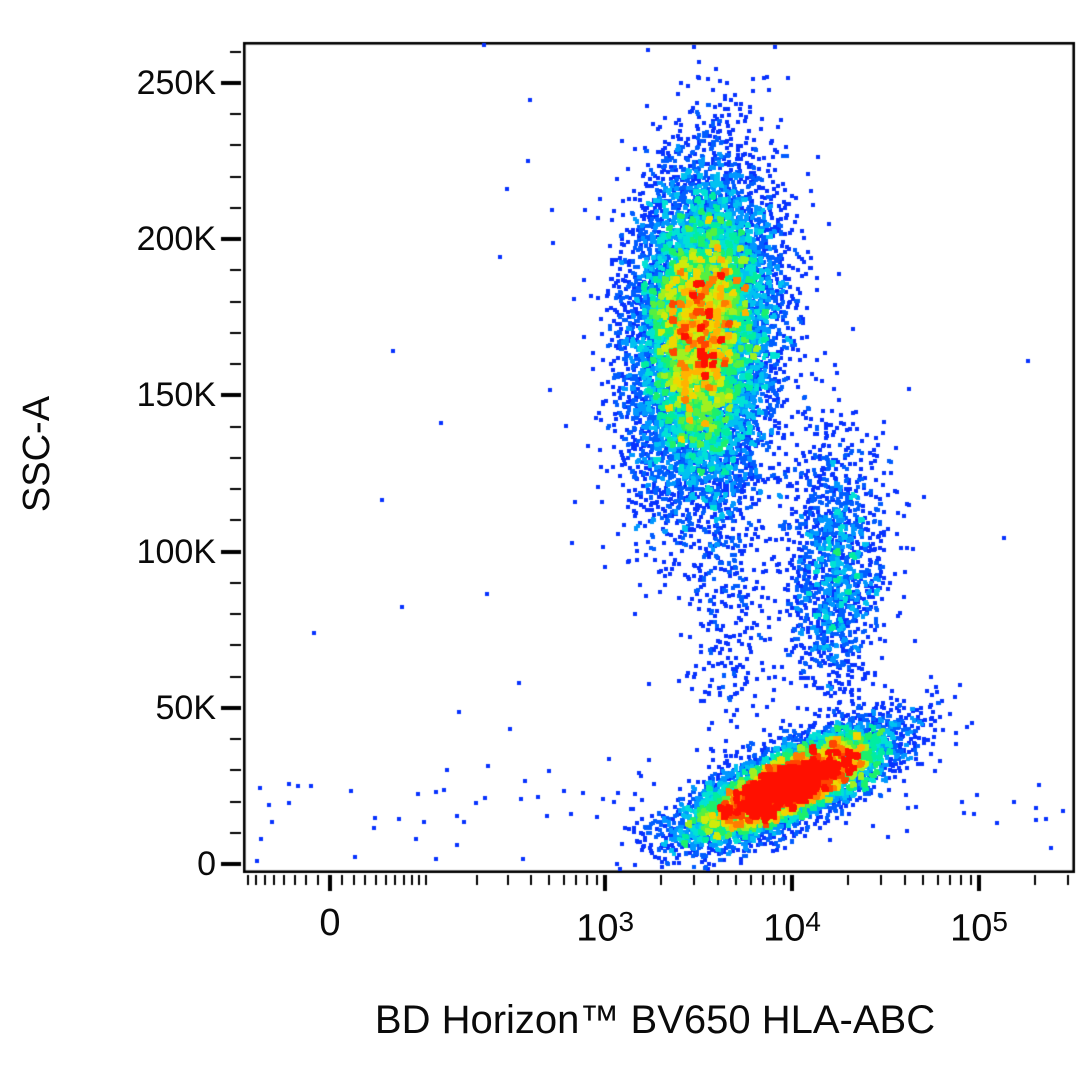 The width and height of the screenshot is (1086, 1086). I want to click on x-axis-title: BD Horizon™ BV650 HLA-ABC, so click(655, 1020).